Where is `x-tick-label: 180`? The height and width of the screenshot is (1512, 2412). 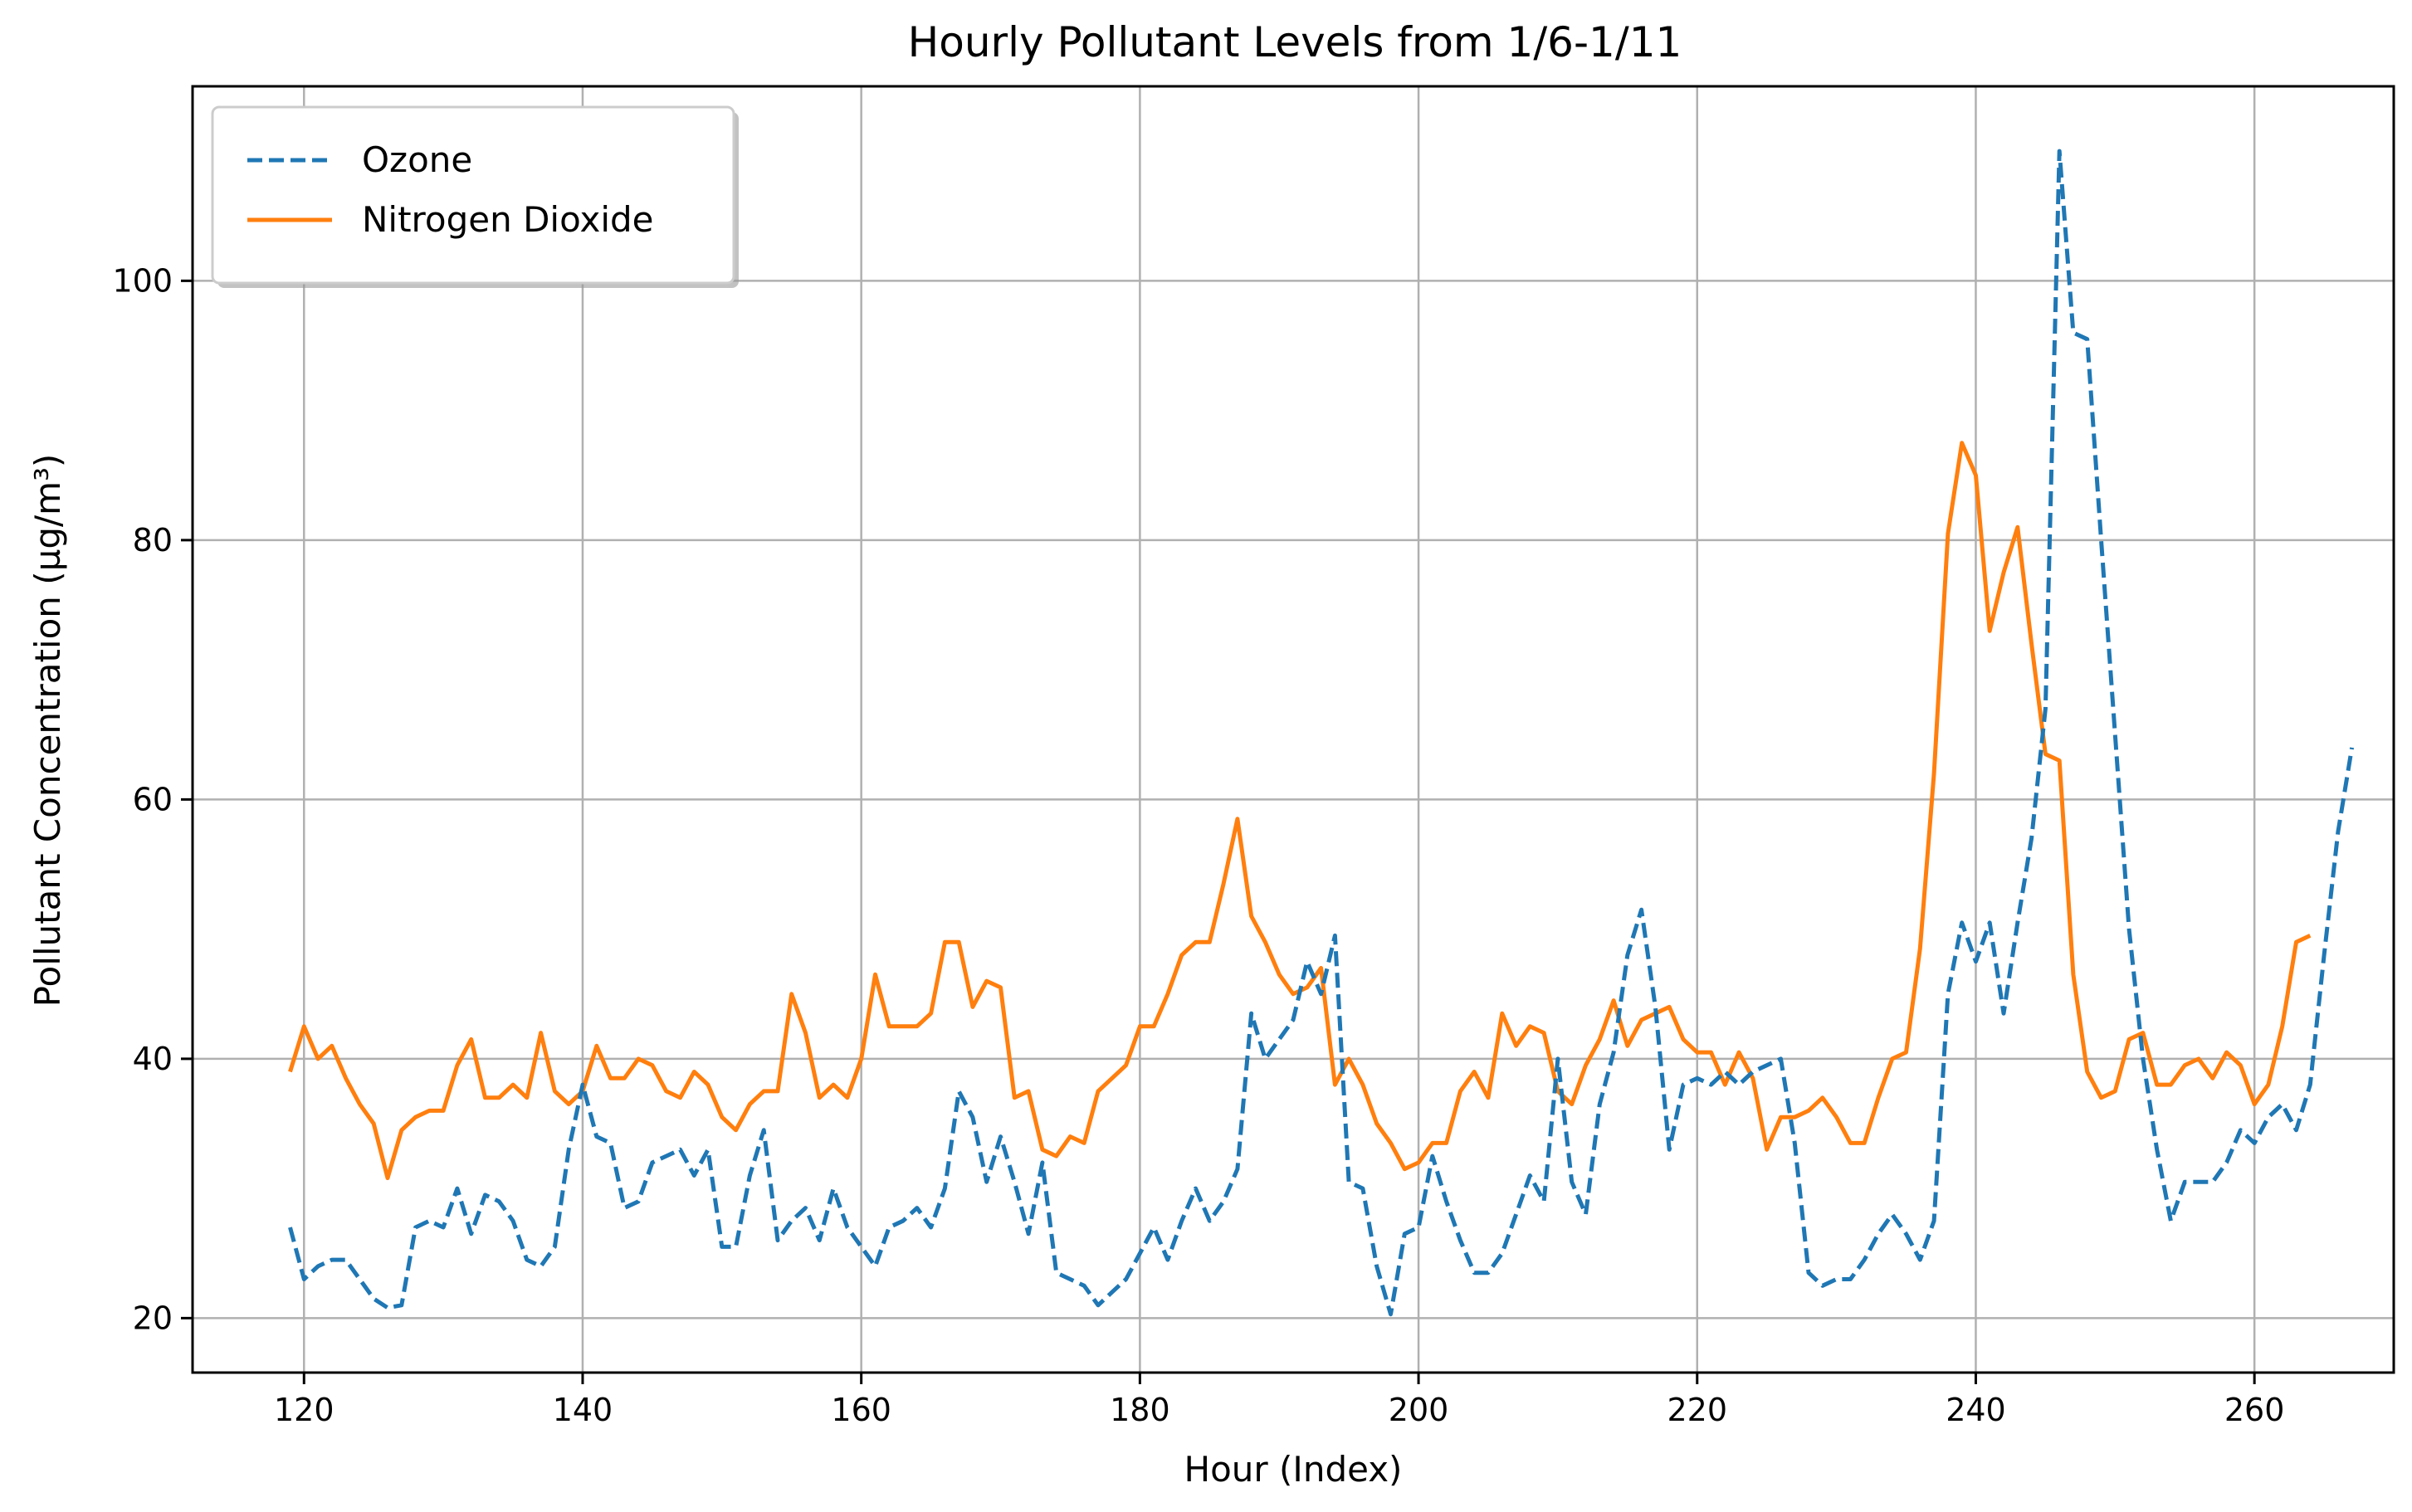
x-tick-label: 180 is located at coordinates (1140, 1410).